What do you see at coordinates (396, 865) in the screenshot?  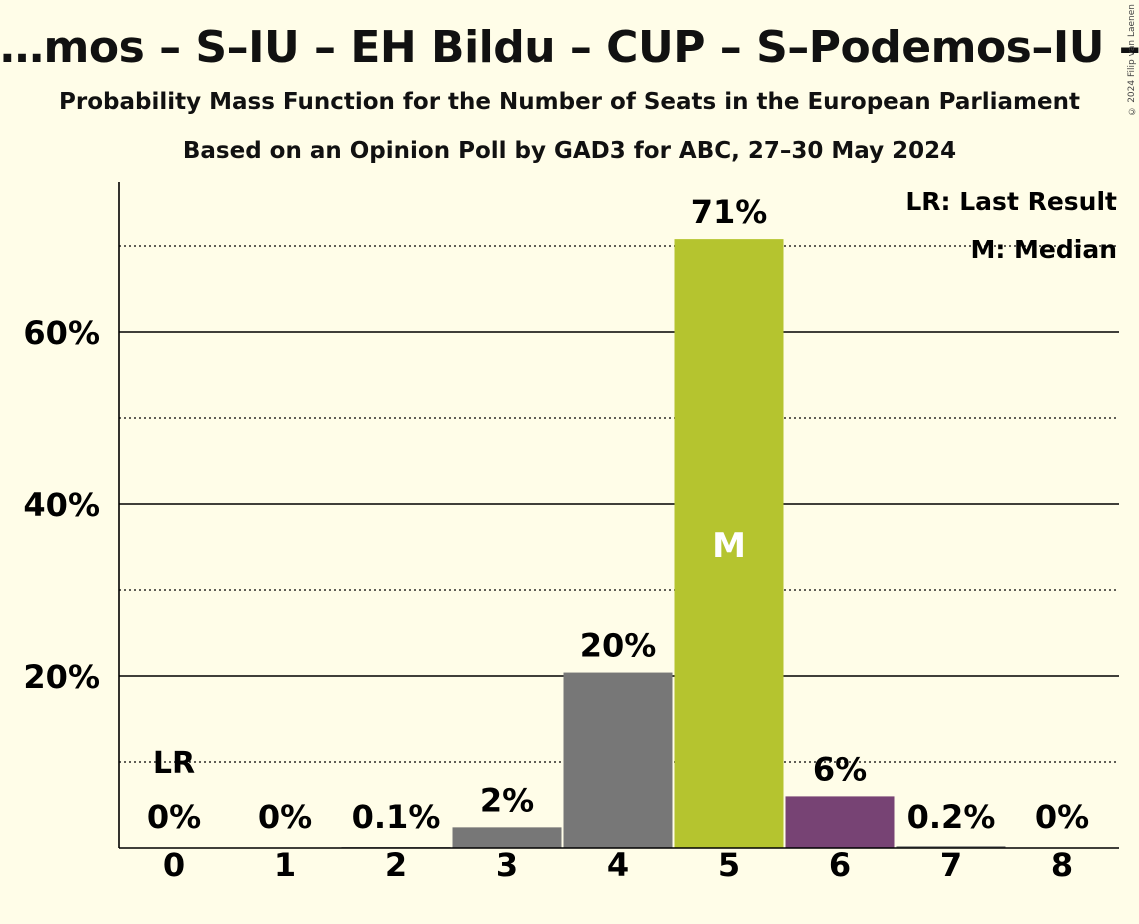 I see `x-tick-label: 2` at bounding box center [396, 865].